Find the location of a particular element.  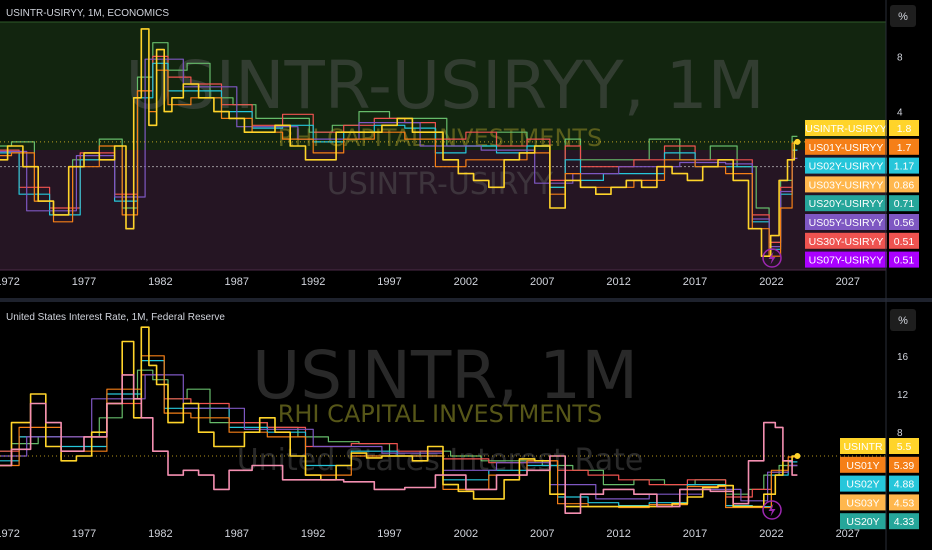

legend-item: USINTR-USIRYY 1.8 is located at coordinates (862, 128).